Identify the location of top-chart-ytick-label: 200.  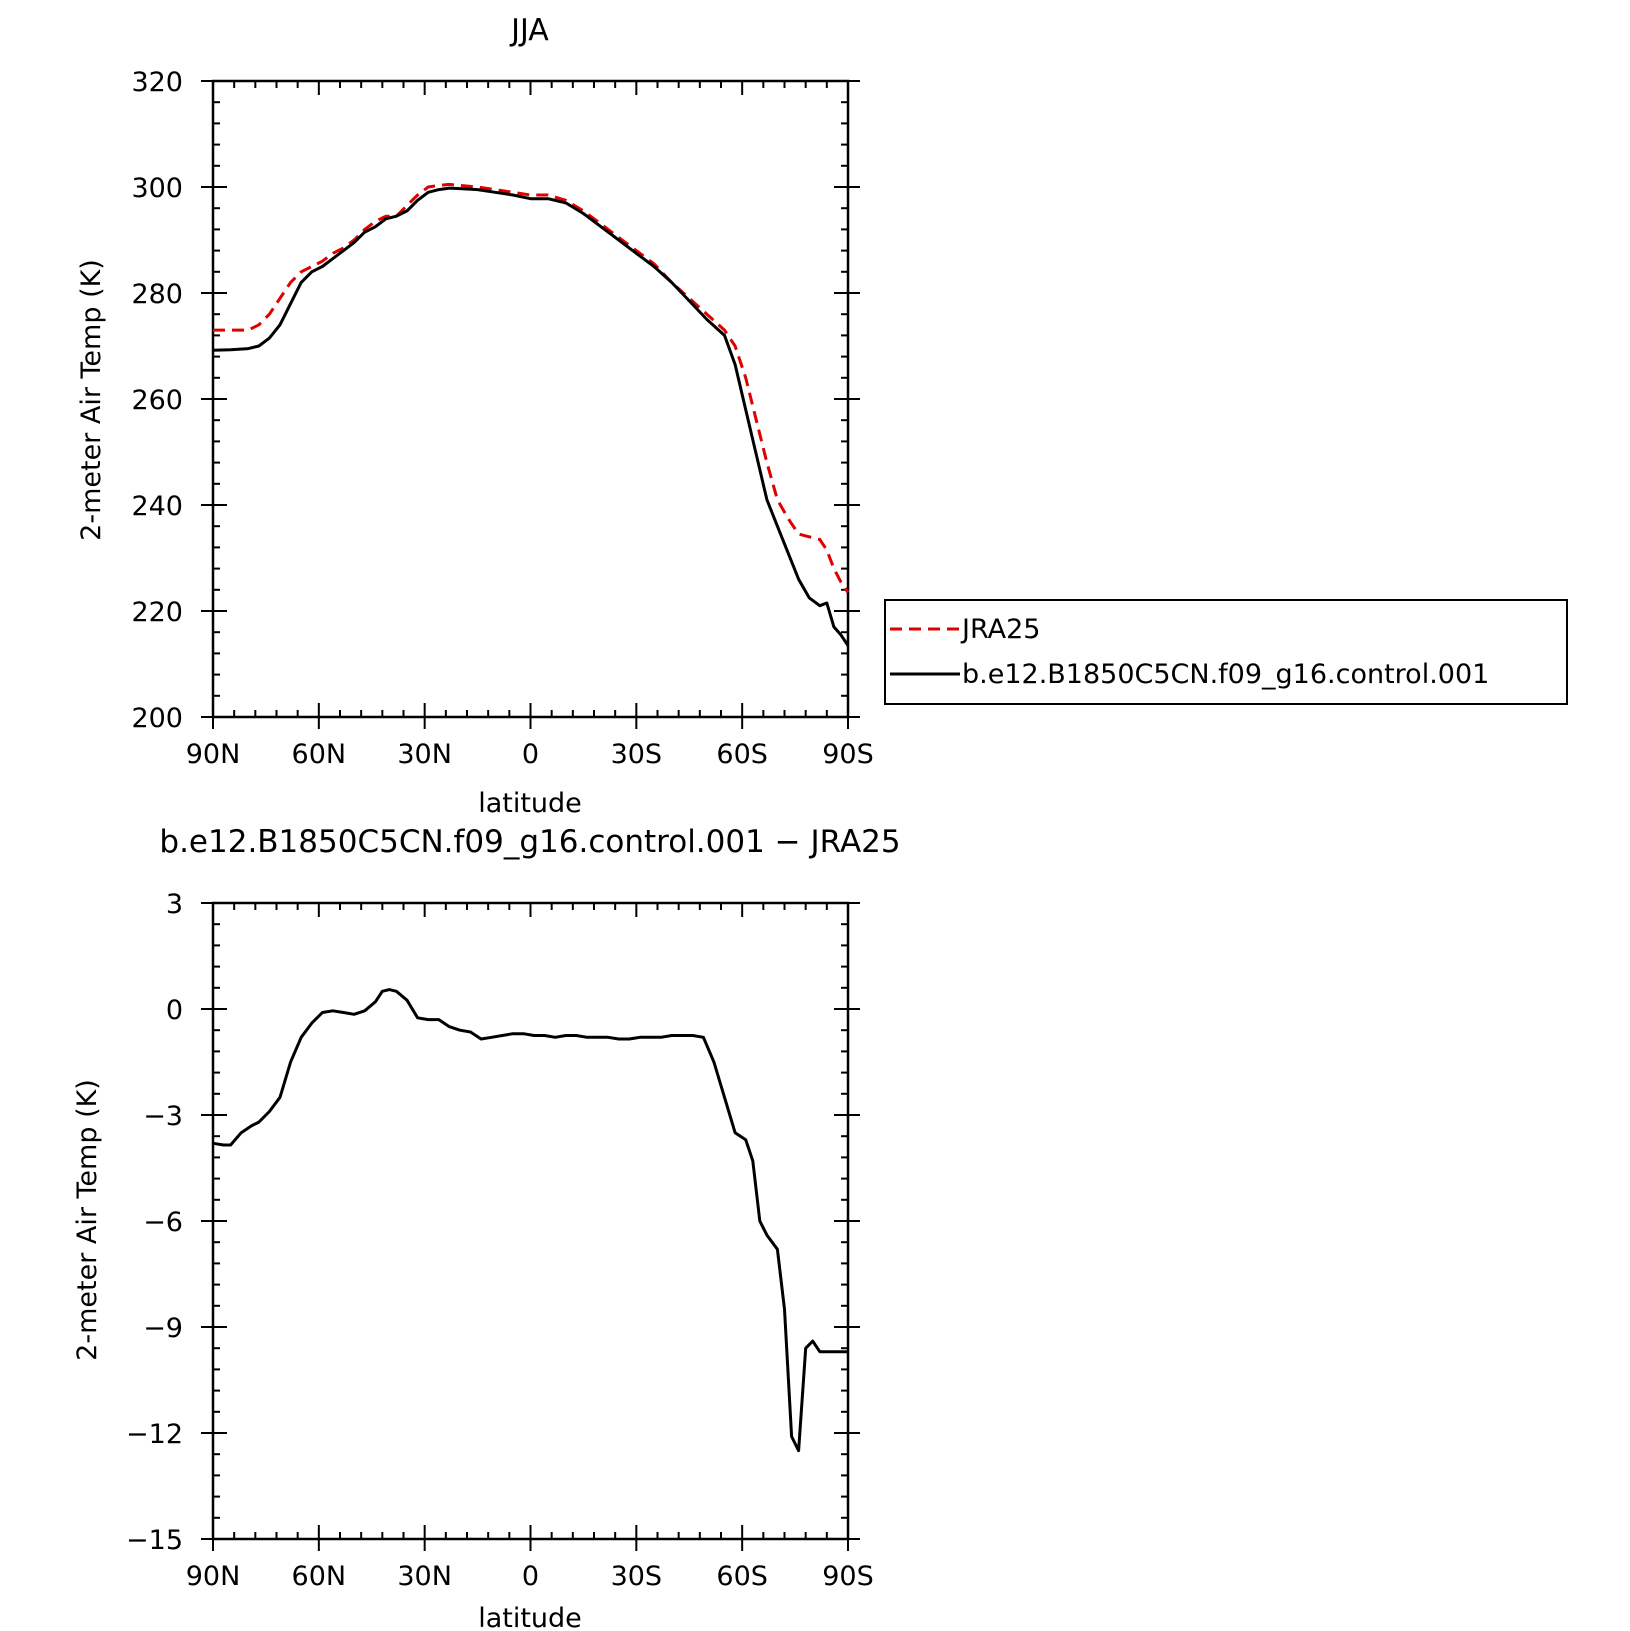
(157, 718).